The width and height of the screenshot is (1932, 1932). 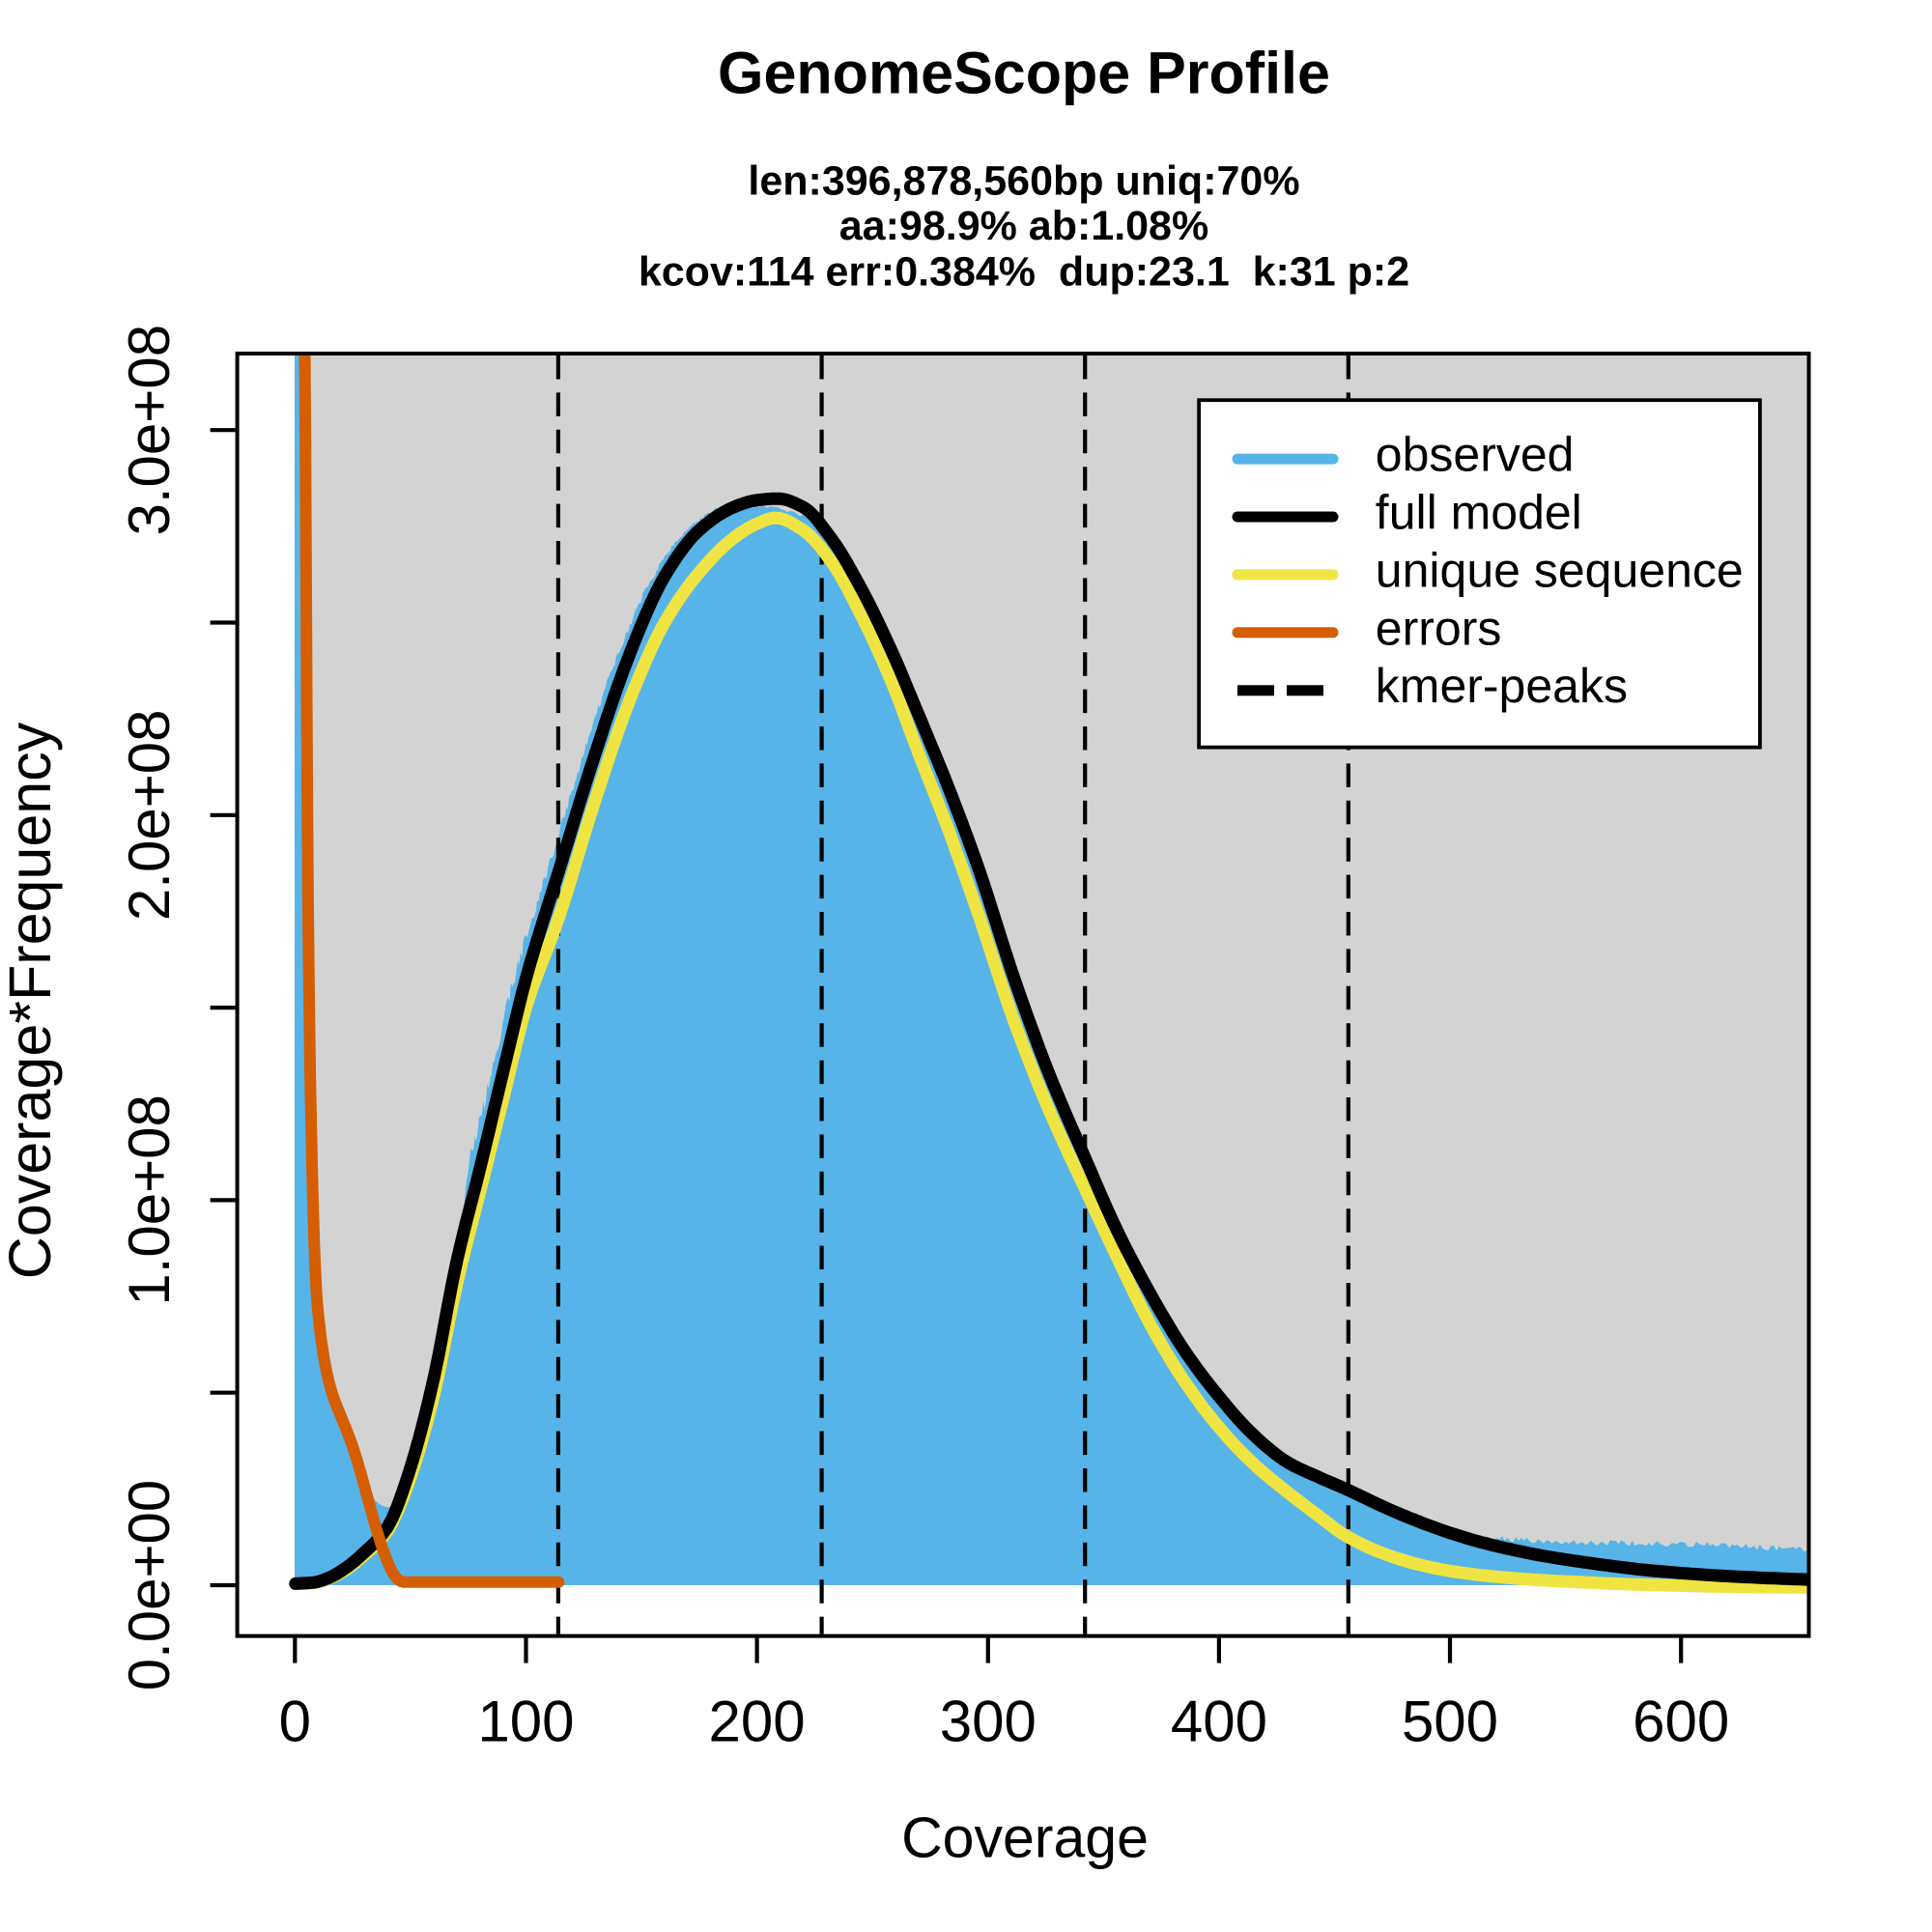 What do you see at coordinates (1450, 1722) in the screenshot?
I see `svg-text: 500` at bounding box center [1450, 1722].